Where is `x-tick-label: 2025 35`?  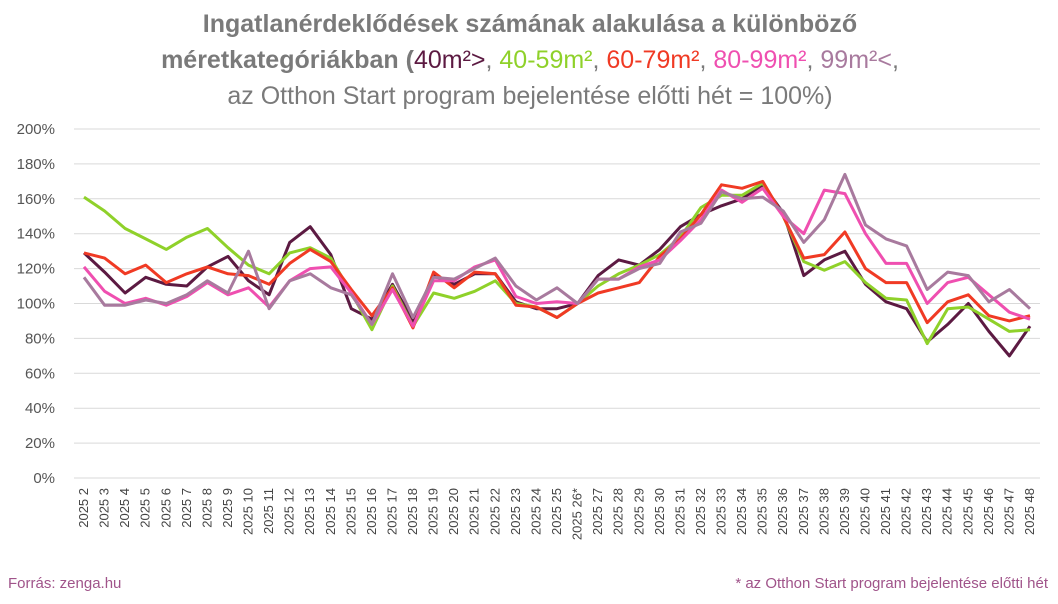 x-tick-label: 2025 35 is located at coordinates (762, 511).